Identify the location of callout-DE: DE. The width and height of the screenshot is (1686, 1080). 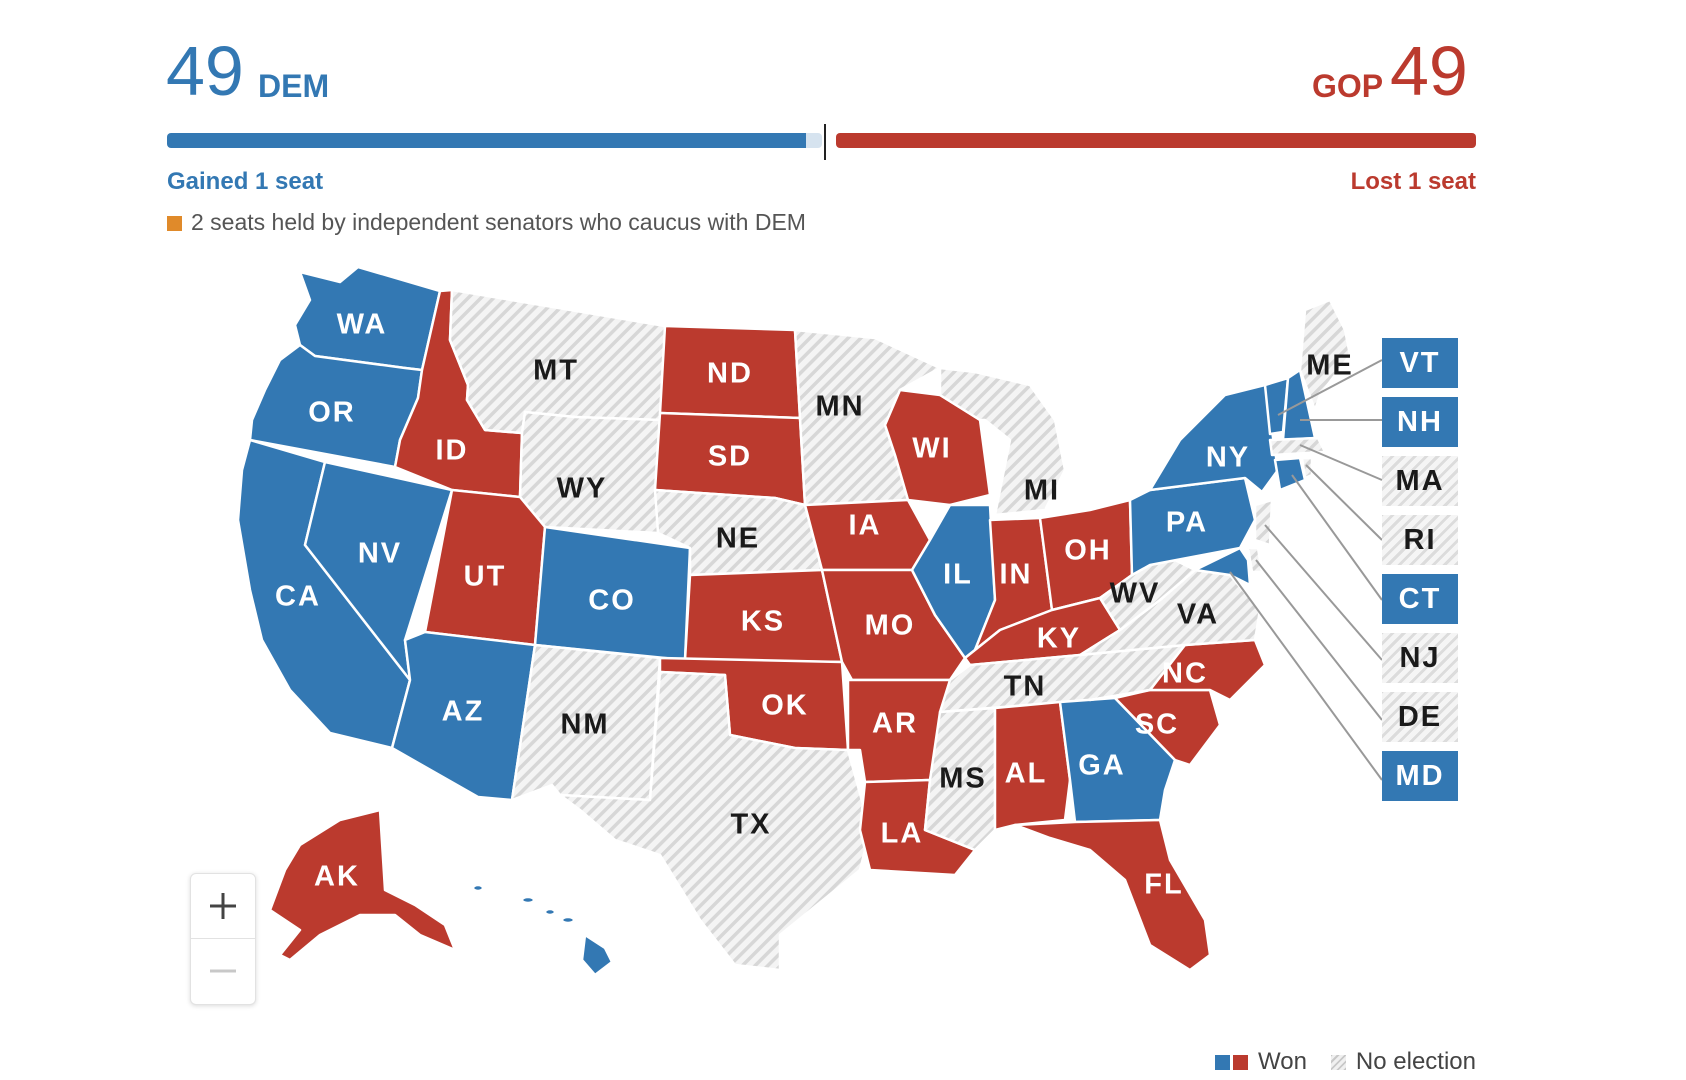
(1420, 717).